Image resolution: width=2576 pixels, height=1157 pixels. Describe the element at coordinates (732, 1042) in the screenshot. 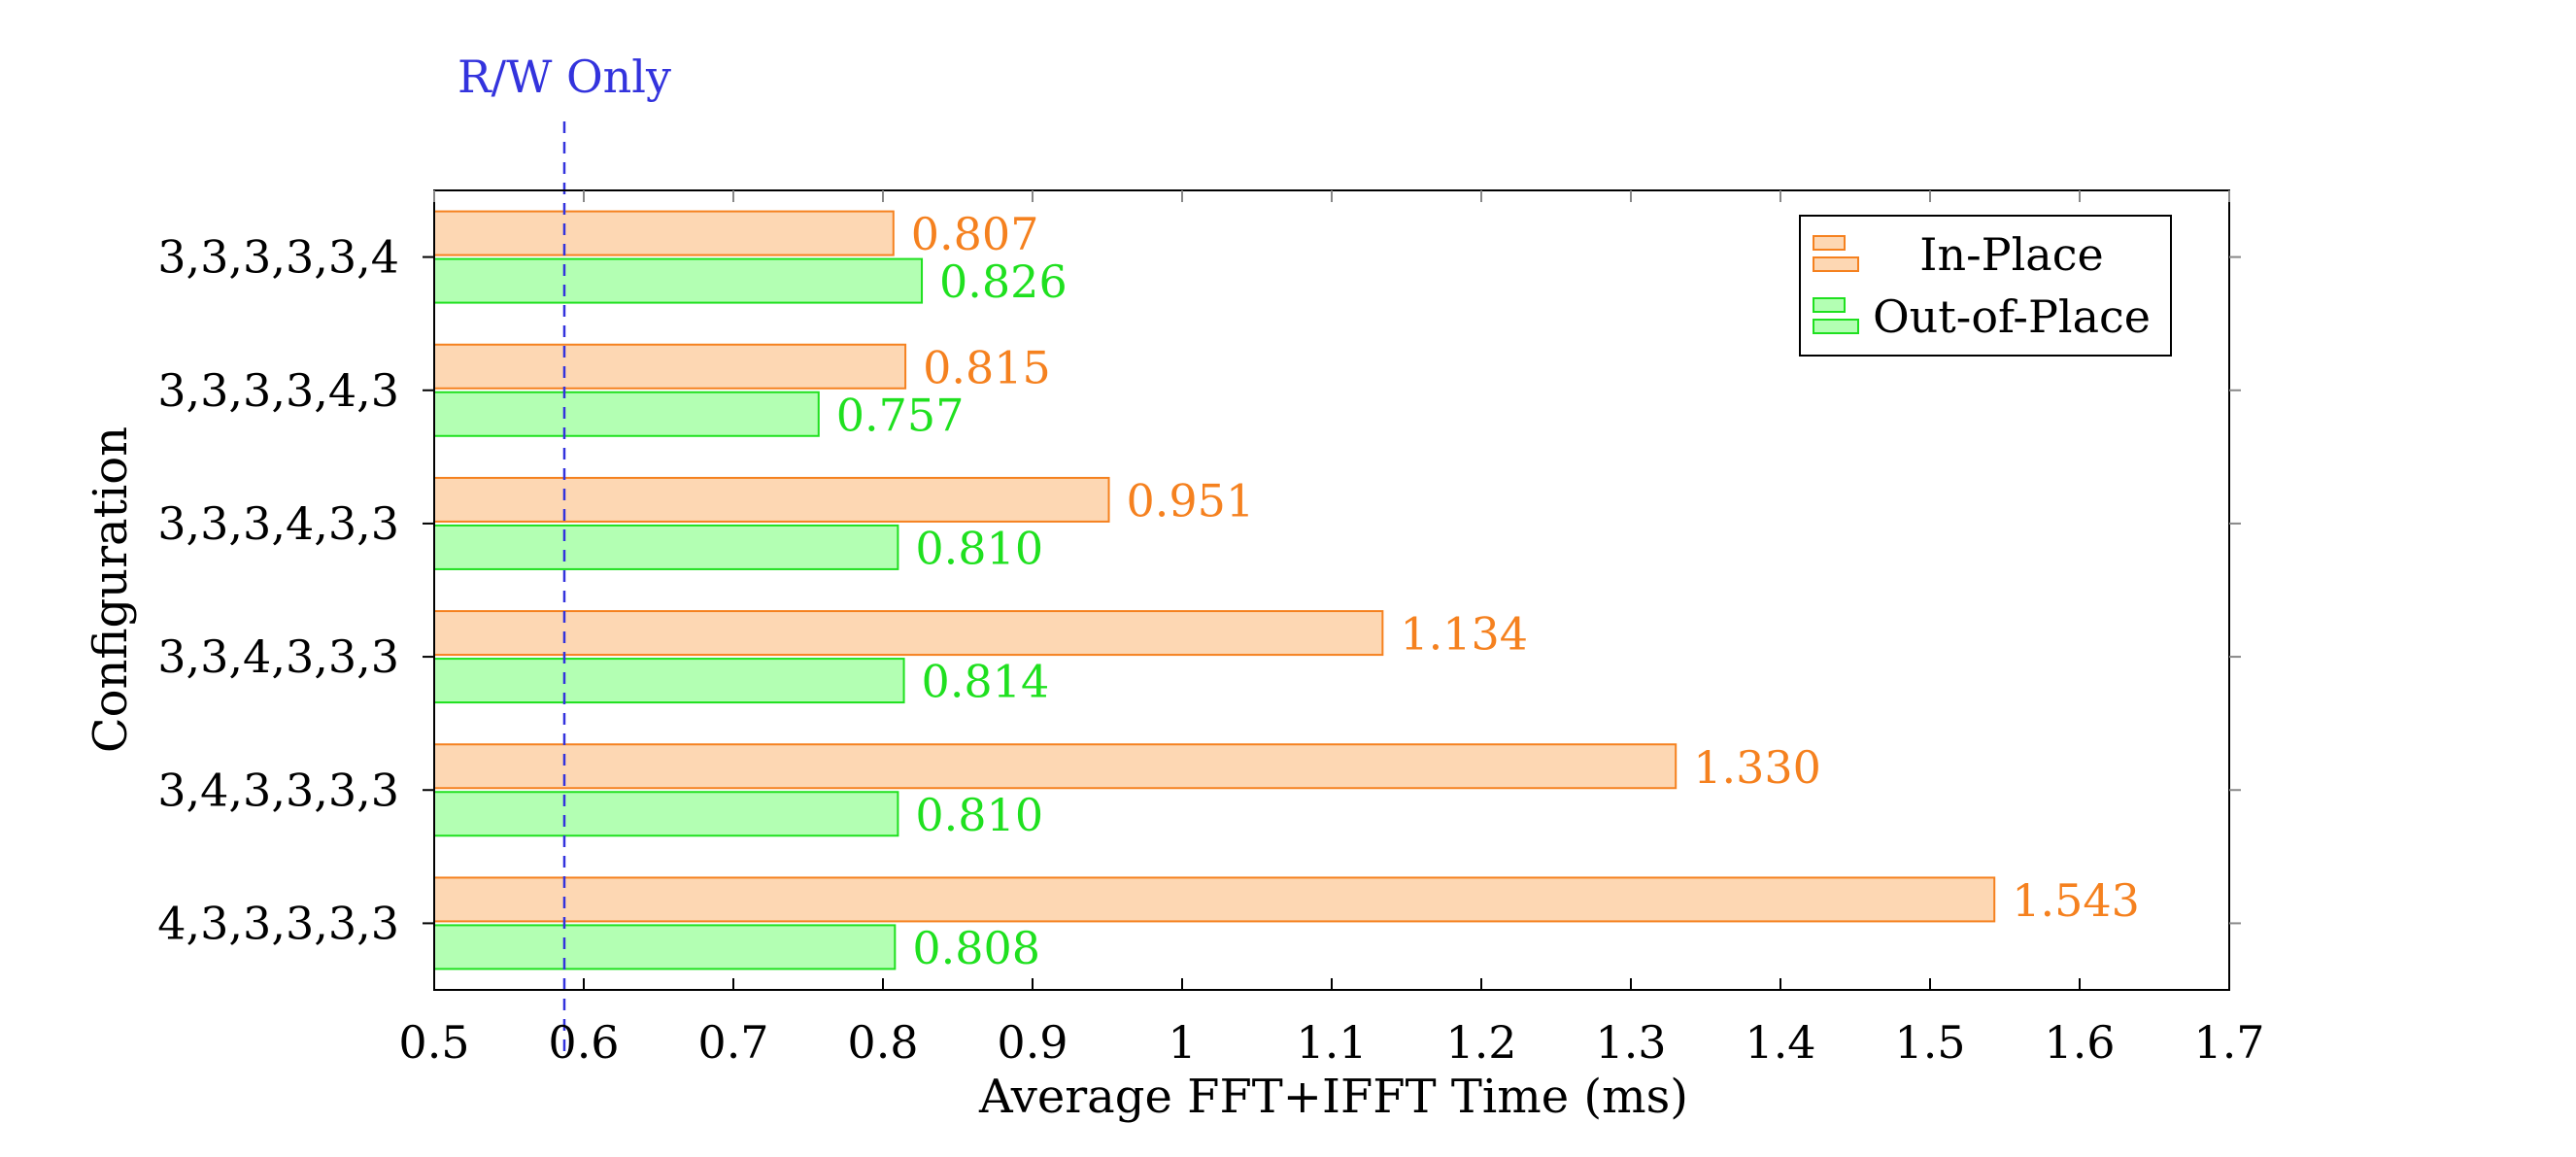

I see `x-tick-label: 0.7` at that location.